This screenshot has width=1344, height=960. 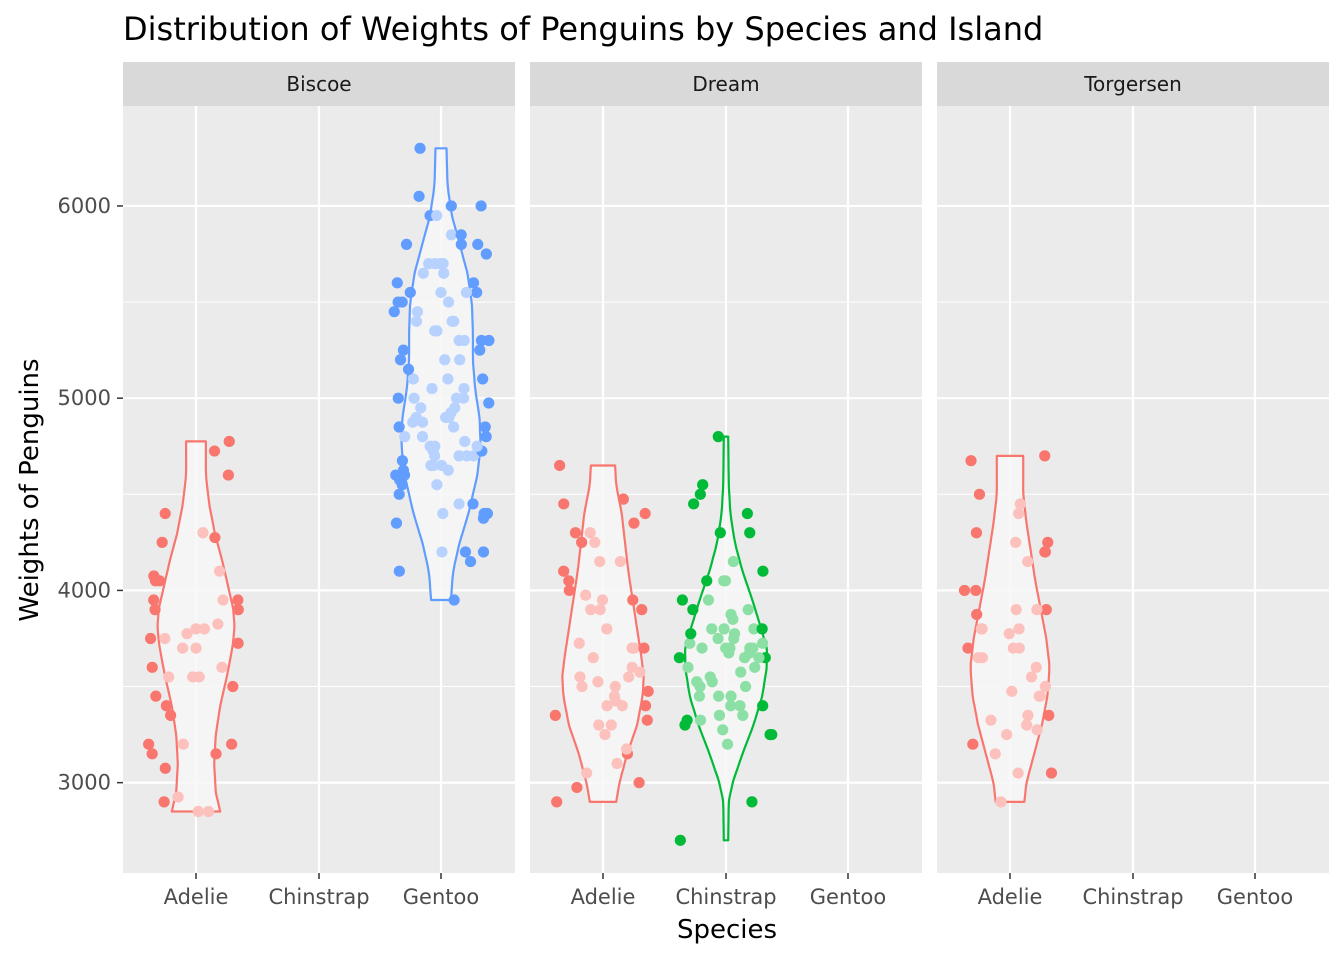 What do you see at coordinates (1255, 897) in the screenshot?
I see `x-tick-label: Gentoo` at bounding box center [1255, 897].